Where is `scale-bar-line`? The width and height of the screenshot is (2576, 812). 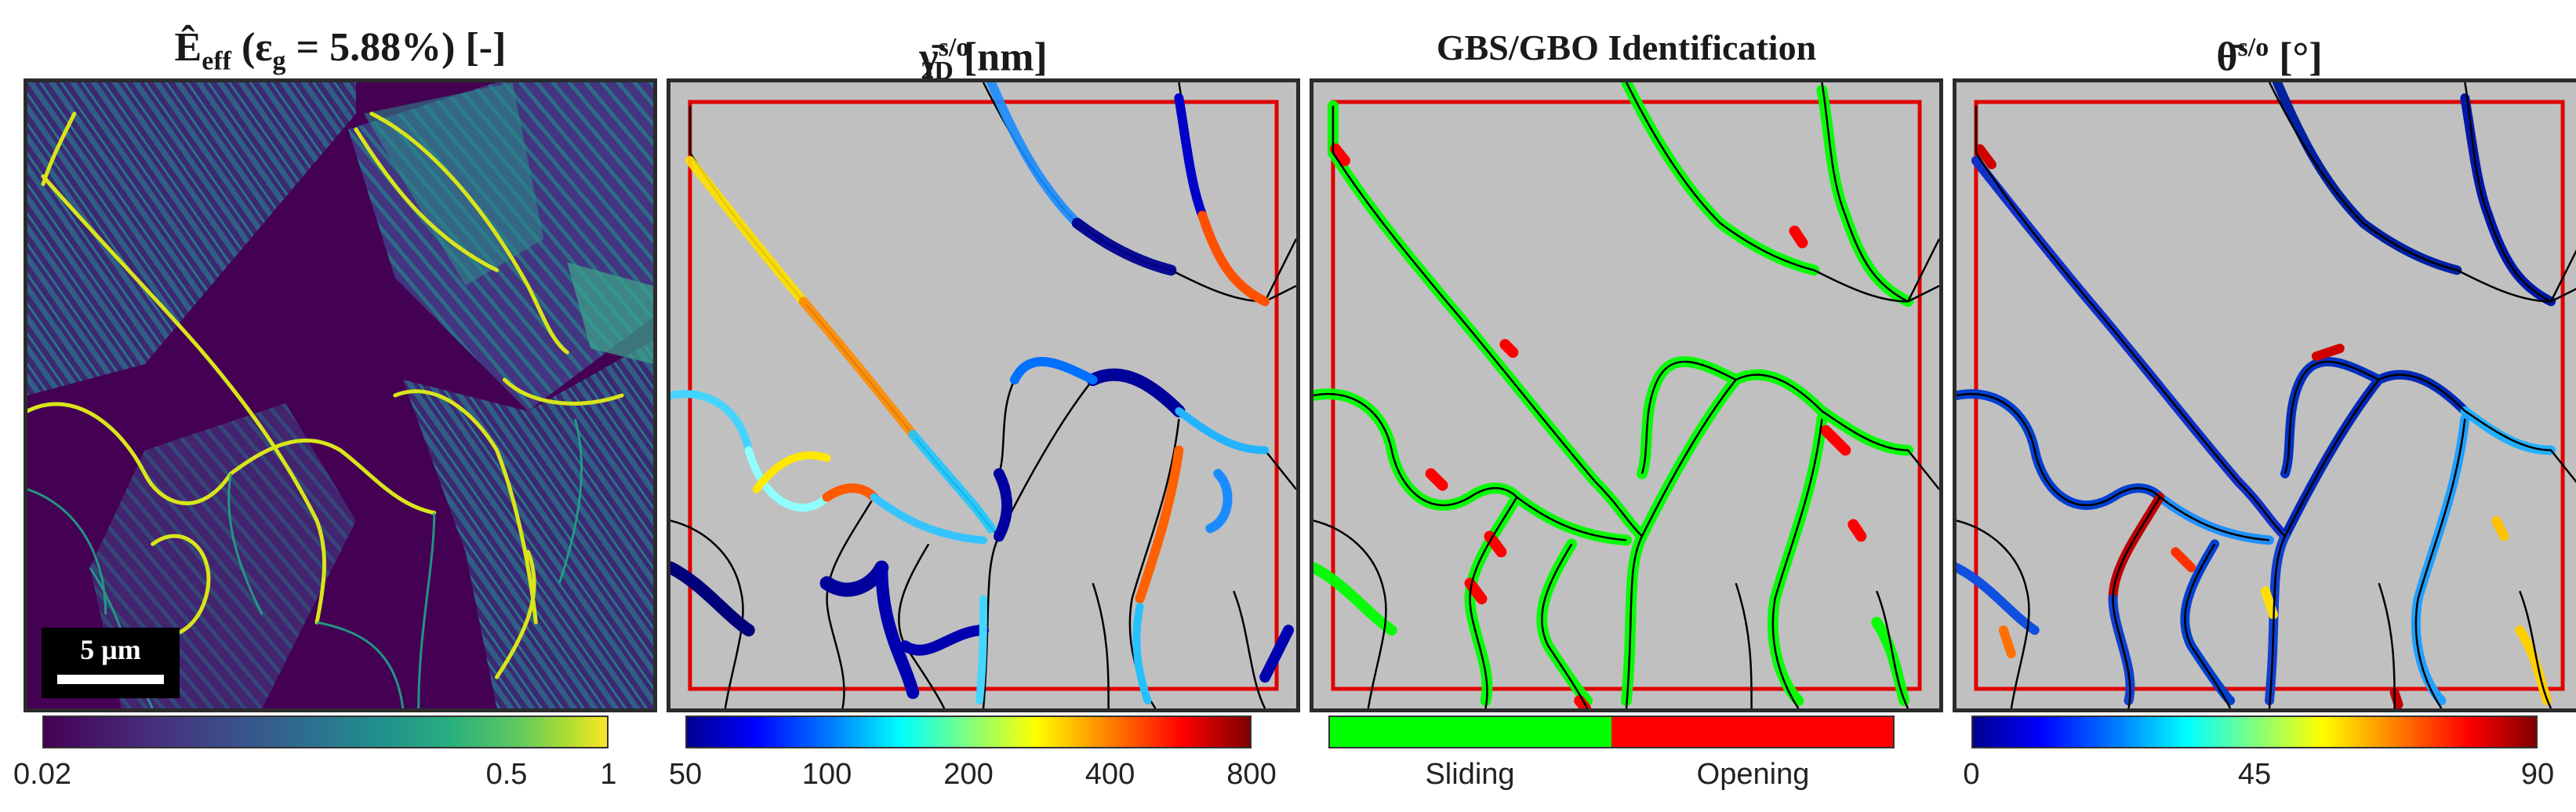
scale-bar-line is located at coordinates (110, 679).